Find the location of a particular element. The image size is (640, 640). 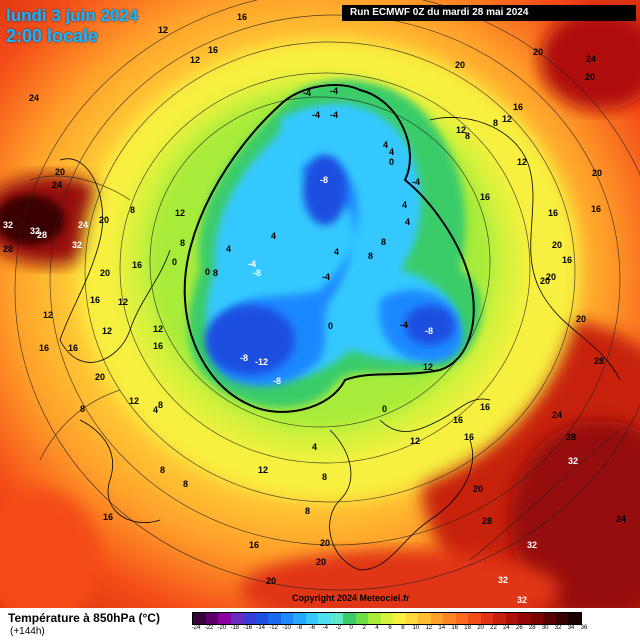

minus12-zone is located at coordinates (250, 340).